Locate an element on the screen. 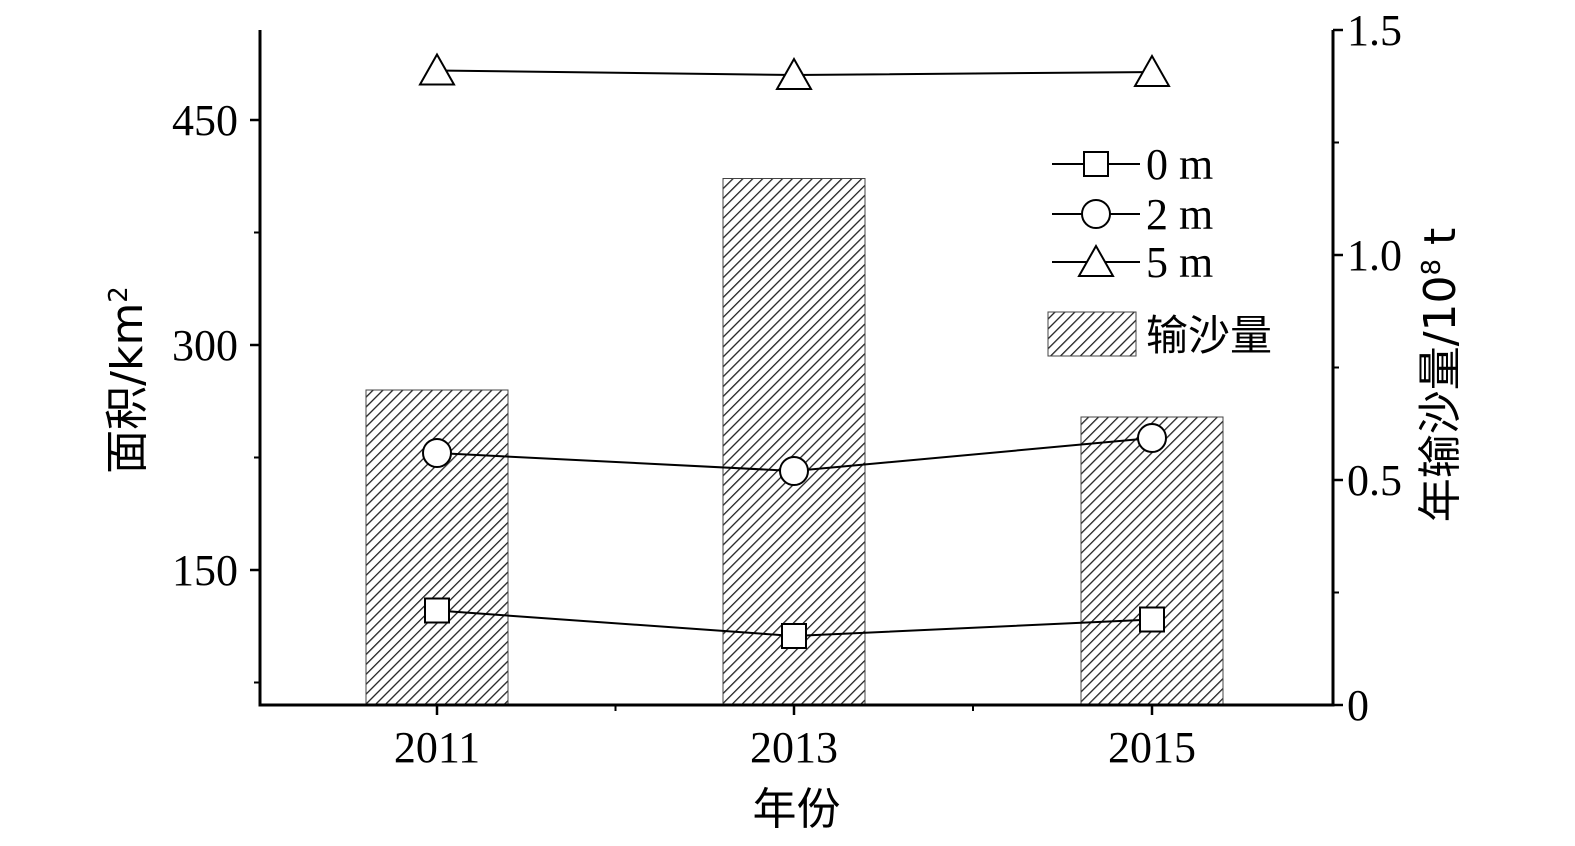  left-axis-title: 面积/km2 is located at coordinates (127, 380).